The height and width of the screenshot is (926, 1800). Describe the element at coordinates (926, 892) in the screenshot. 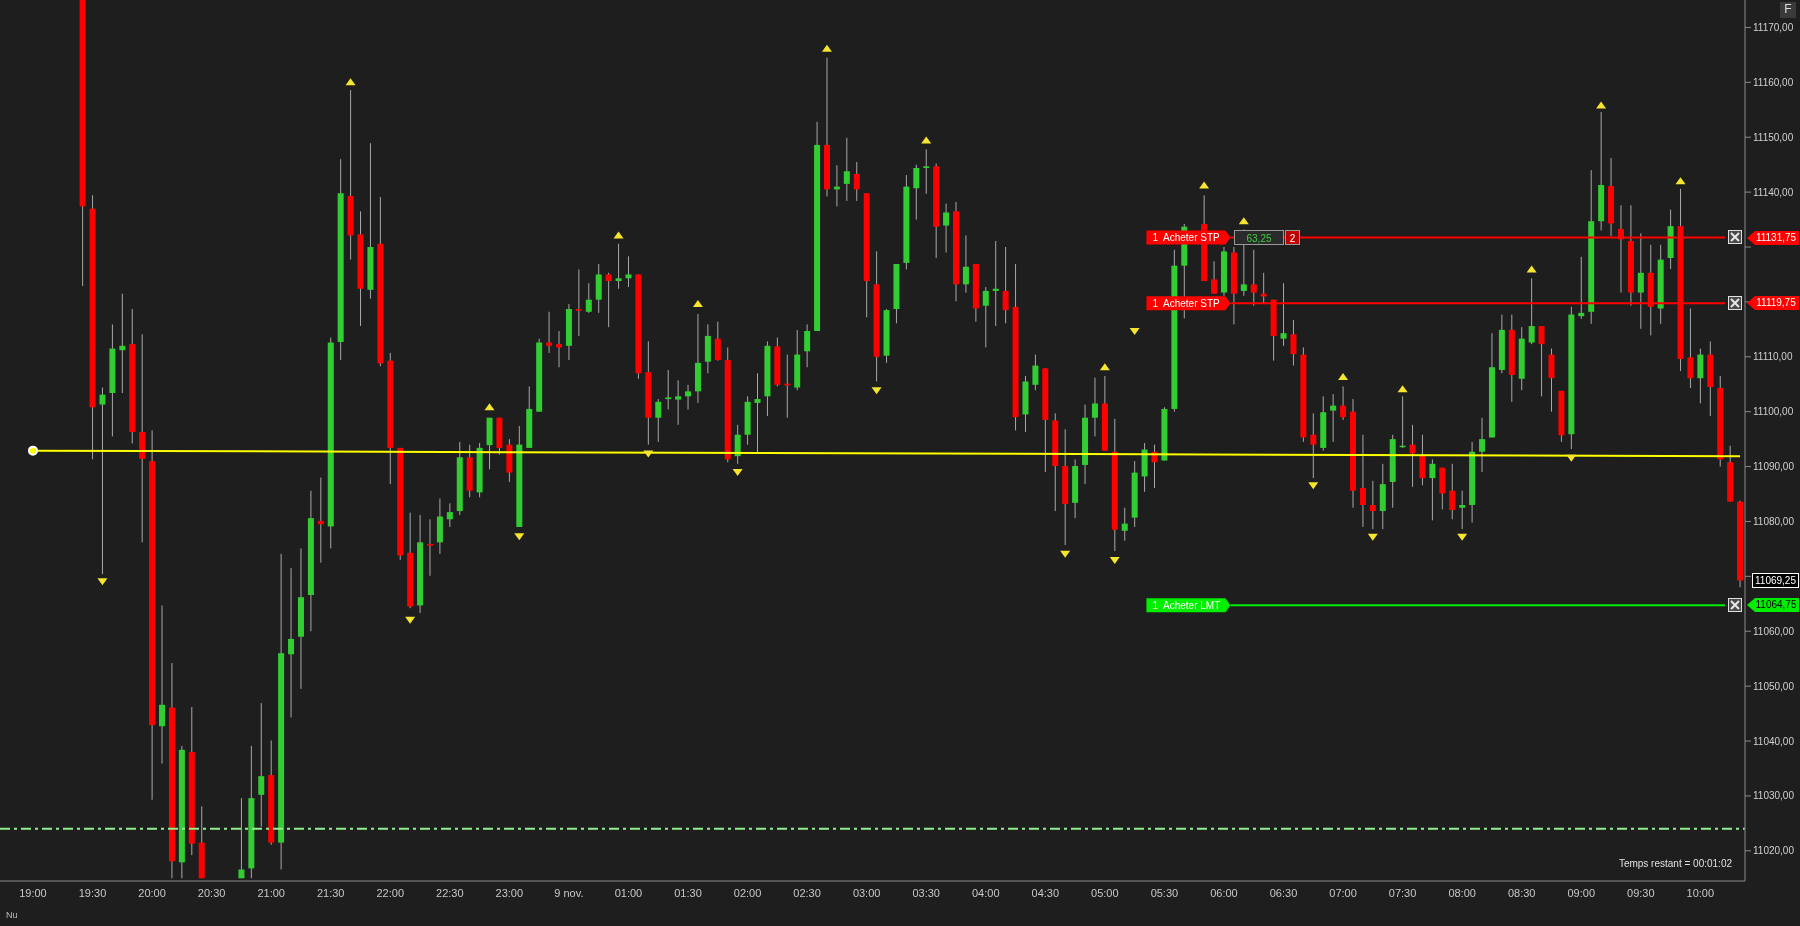

I see `x-tick-label: 03:30` at that location.